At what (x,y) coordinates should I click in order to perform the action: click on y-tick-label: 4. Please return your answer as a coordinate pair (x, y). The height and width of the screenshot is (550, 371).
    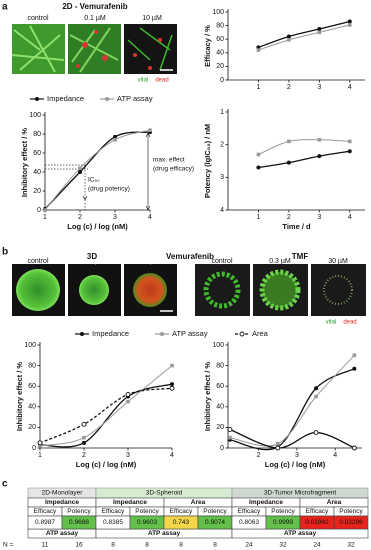
    Looking at the image, I should click on (222, 210).